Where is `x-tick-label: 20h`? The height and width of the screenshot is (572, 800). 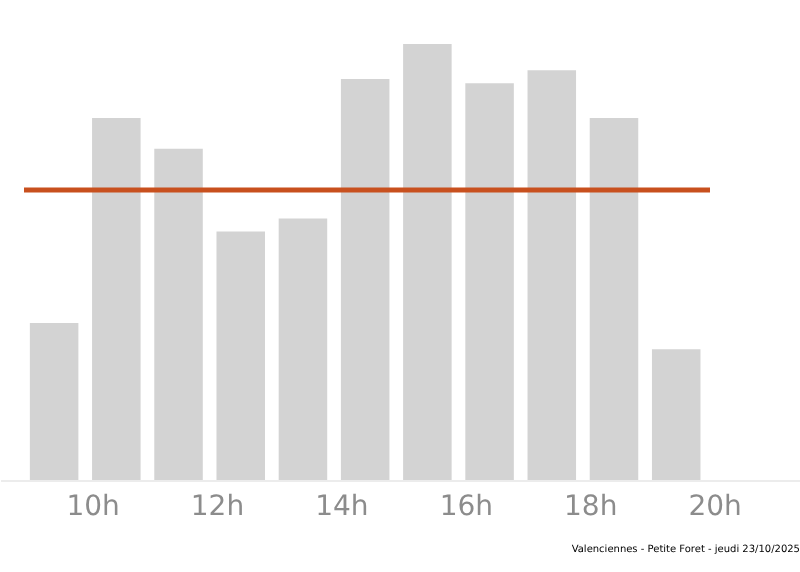 x-tick-label: 20h is located at coordinates (715, 507).